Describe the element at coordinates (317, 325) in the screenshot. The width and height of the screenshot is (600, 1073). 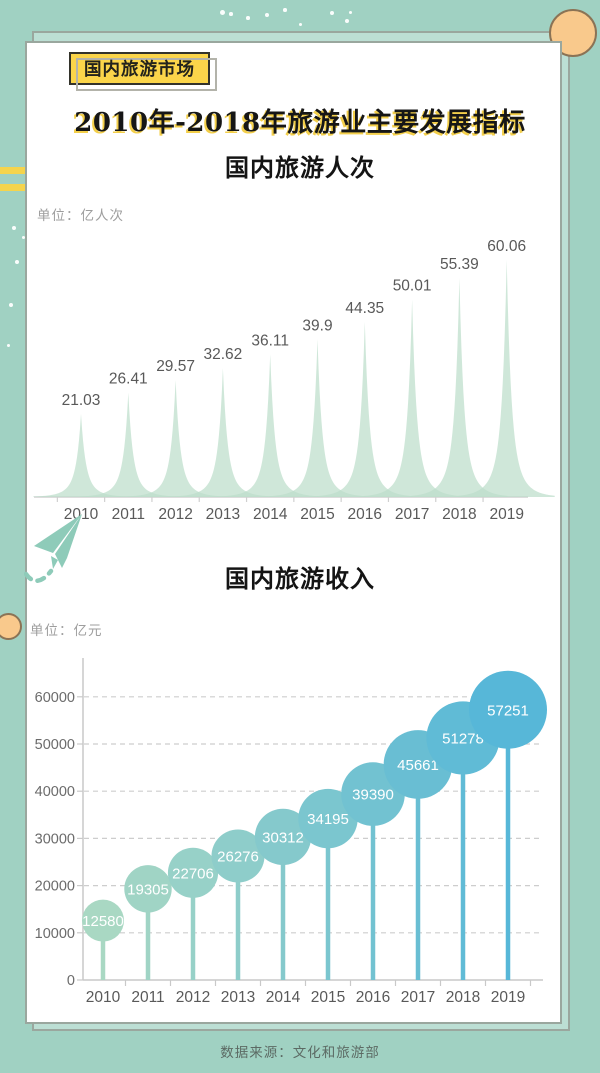
I see `value-label-2015: 39.9` at that location.